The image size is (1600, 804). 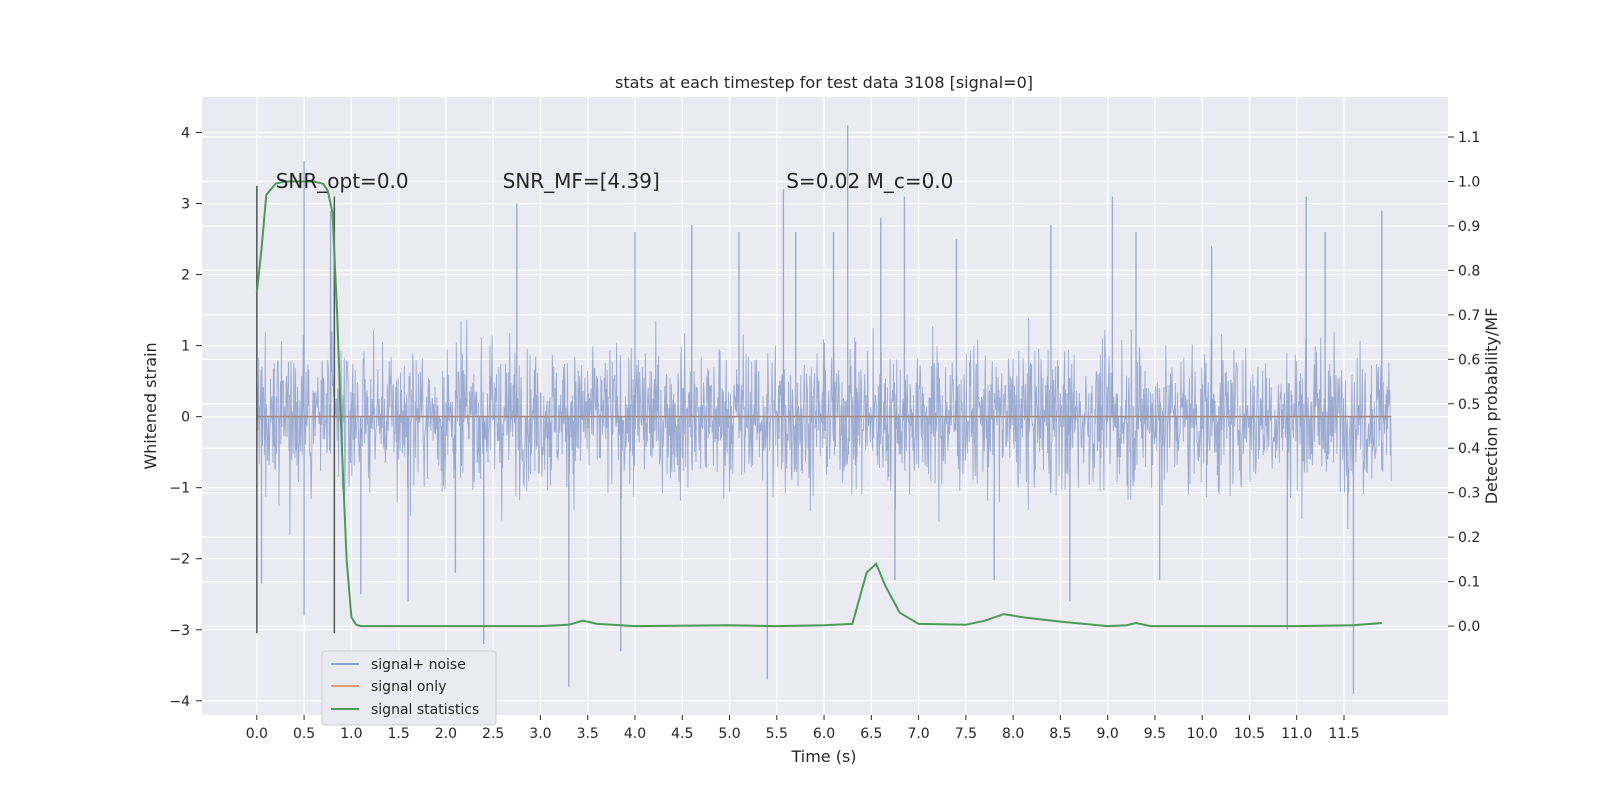 What do you see at coordinates (179, 489) in the screenshot?
I see `y-tick-label-left: −1` at bounding box center [179, 489].